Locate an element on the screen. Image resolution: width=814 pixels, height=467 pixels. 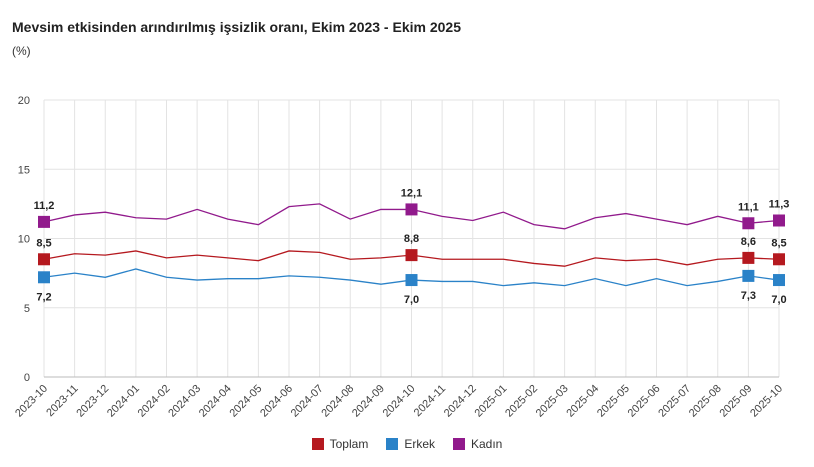
data-label-erkek: 7,2 is located at coordinates (43, 297).